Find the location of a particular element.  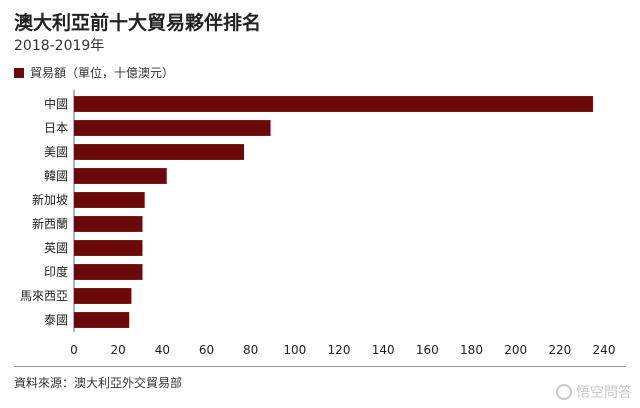

category-label-8: 馬來西亞 is located at coordinates (44, 296).